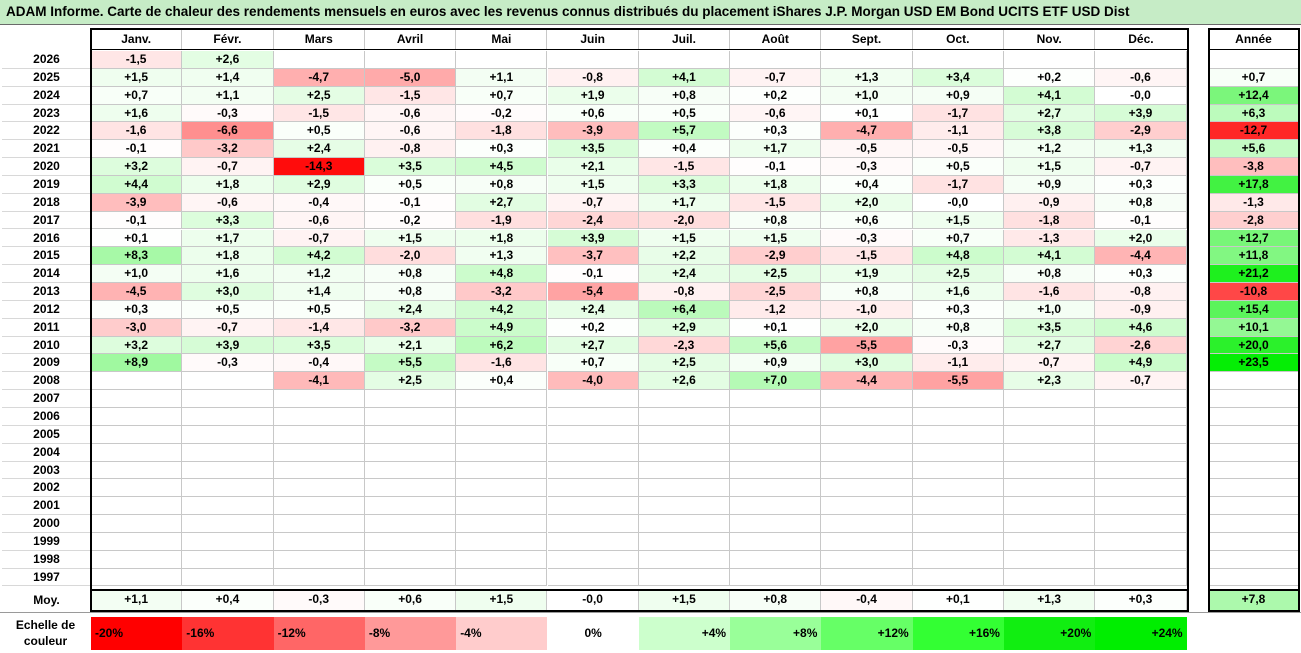  Describe the element at coordinates (593, 95) in the screenshot. I see `heatmap-cell: +1,9` at that location.